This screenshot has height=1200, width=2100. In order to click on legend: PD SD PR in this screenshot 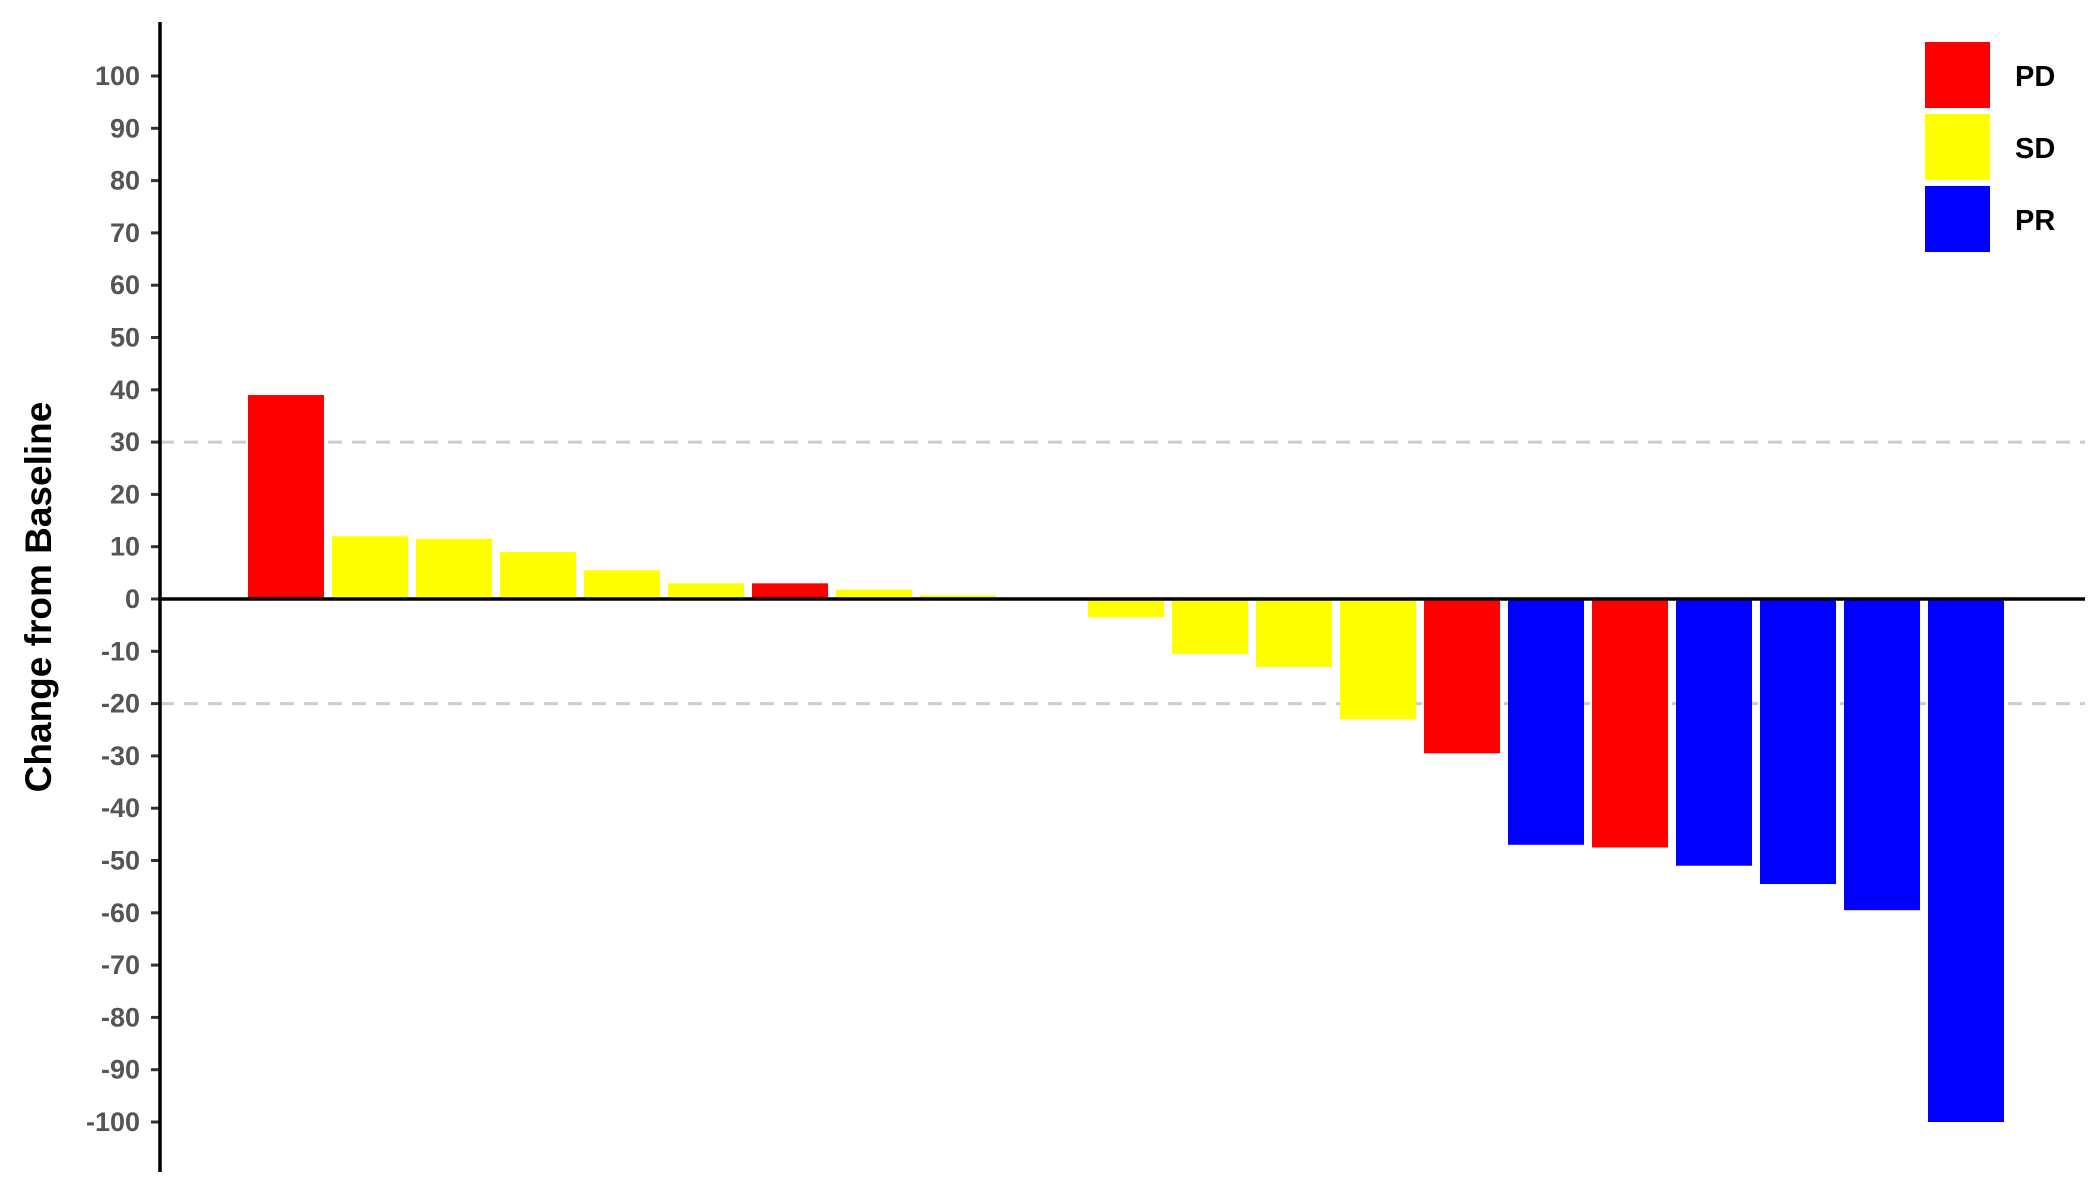, I will do `click(1990, 147)`.